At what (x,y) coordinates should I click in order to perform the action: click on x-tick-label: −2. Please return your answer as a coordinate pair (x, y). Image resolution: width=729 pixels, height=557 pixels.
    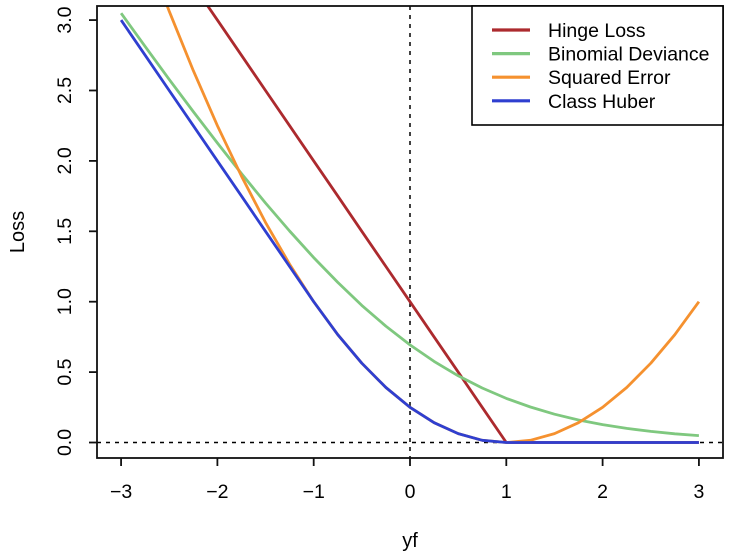
    Looking at the image, I should click on (217, 492).